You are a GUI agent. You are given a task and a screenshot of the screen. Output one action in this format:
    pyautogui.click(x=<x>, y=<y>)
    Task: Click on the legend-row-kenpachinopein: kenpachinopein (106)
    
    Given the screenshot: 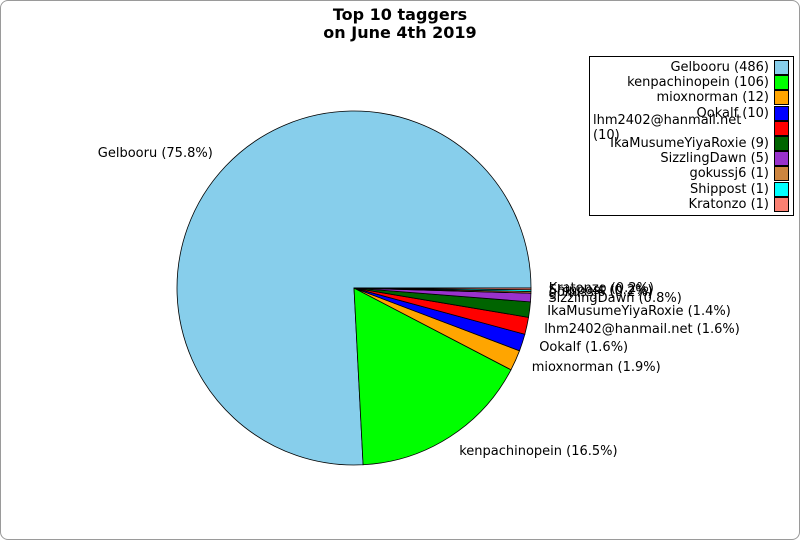 What is the action you would take?
    pyautogui.click(x=691, y=83)
    